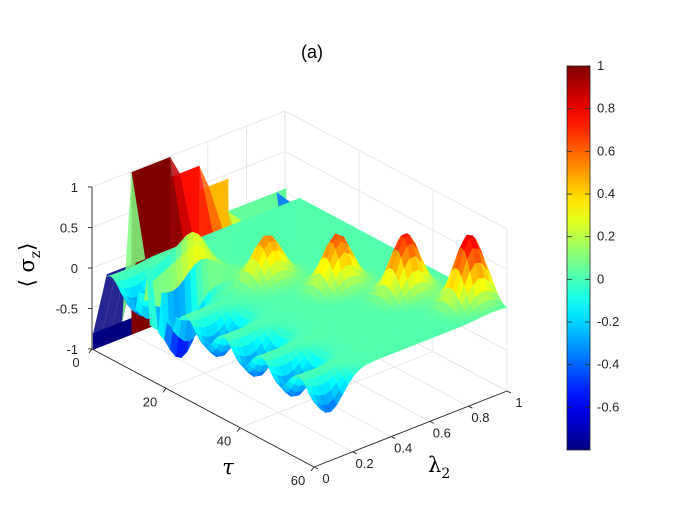 The height and width of the screenshot is (511, 681). Describe the element at coordinates (606, 108) in the screenshot. I see `colorbar-tick-label: 0.8` at that location.